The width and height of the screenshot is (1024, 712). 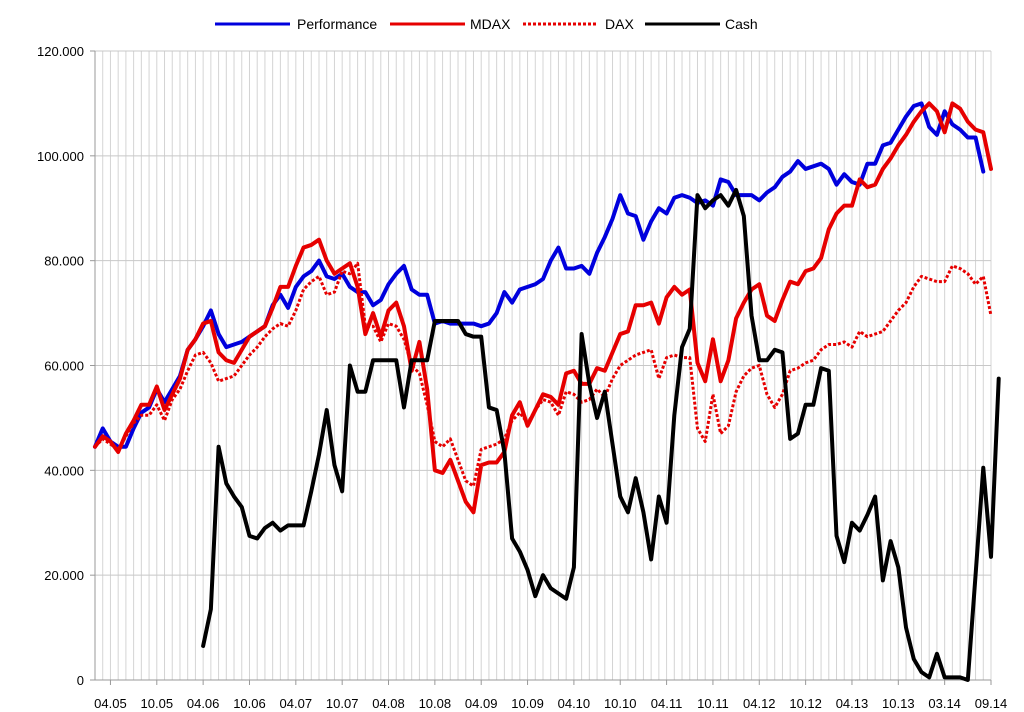 What do you see at coordinates (574, 703) in the screenshot?
I see `x-tick-label: 04.10` at bounding box center [574, 703].